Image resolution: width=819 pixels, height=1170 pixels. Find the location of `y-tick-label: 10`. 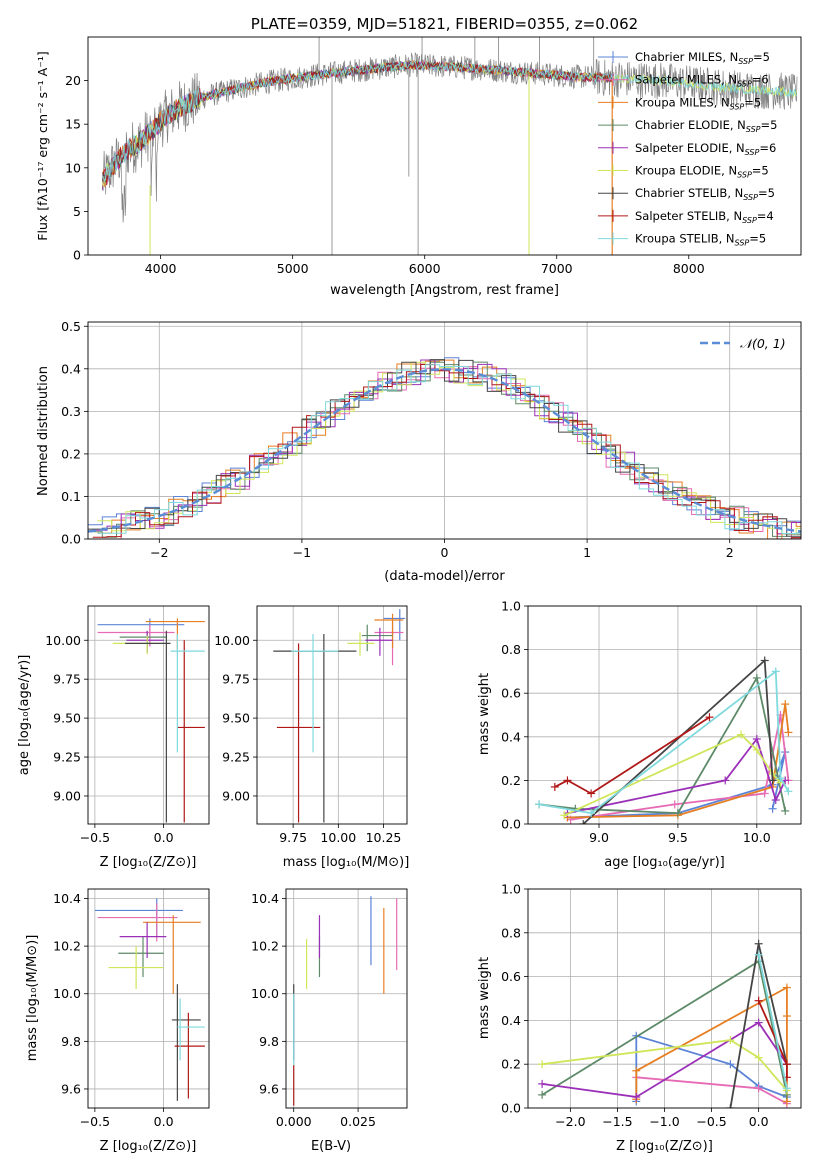

y-tick-label: 10 is located at coordinates (73, 167).